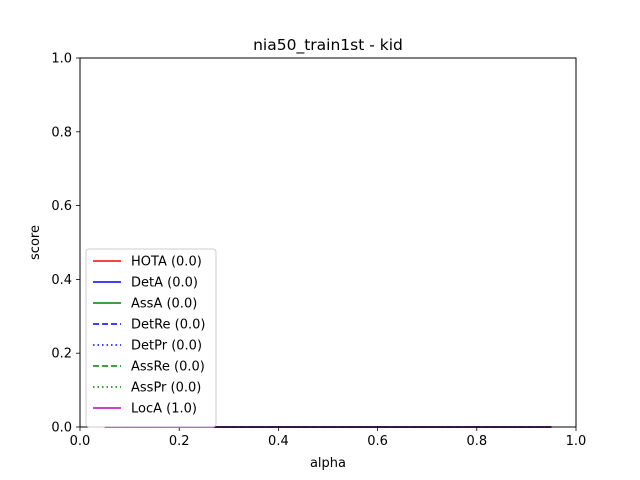 The image size is (640, 480). Describe the element at coordinates (166, 346) in the screenshot. I see `legend-label: DetPr (0.0)` at that location.